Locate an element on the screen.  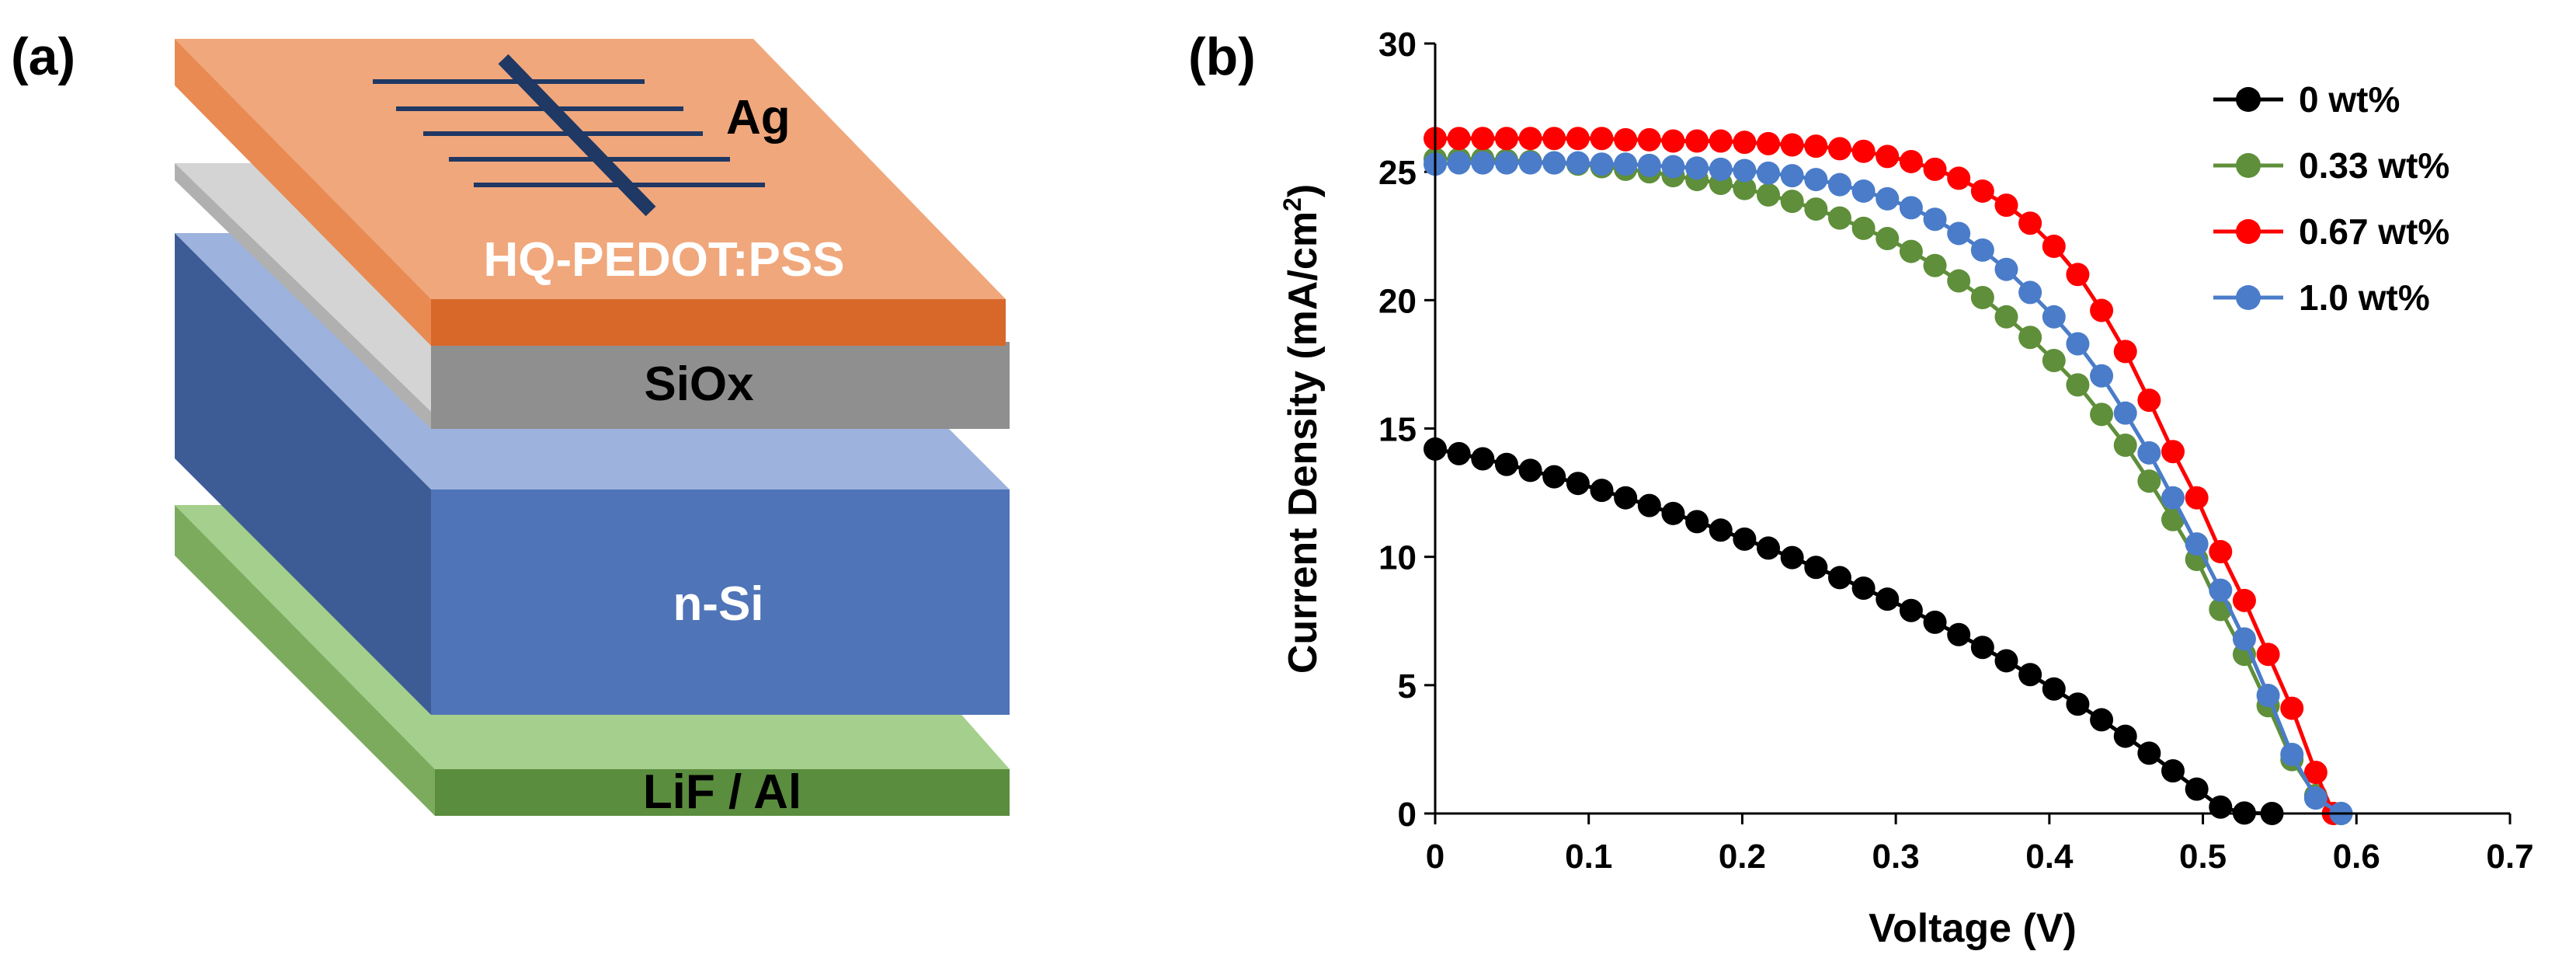
legend-label: 0.67 wt% is located at coordinates (2374, 231).